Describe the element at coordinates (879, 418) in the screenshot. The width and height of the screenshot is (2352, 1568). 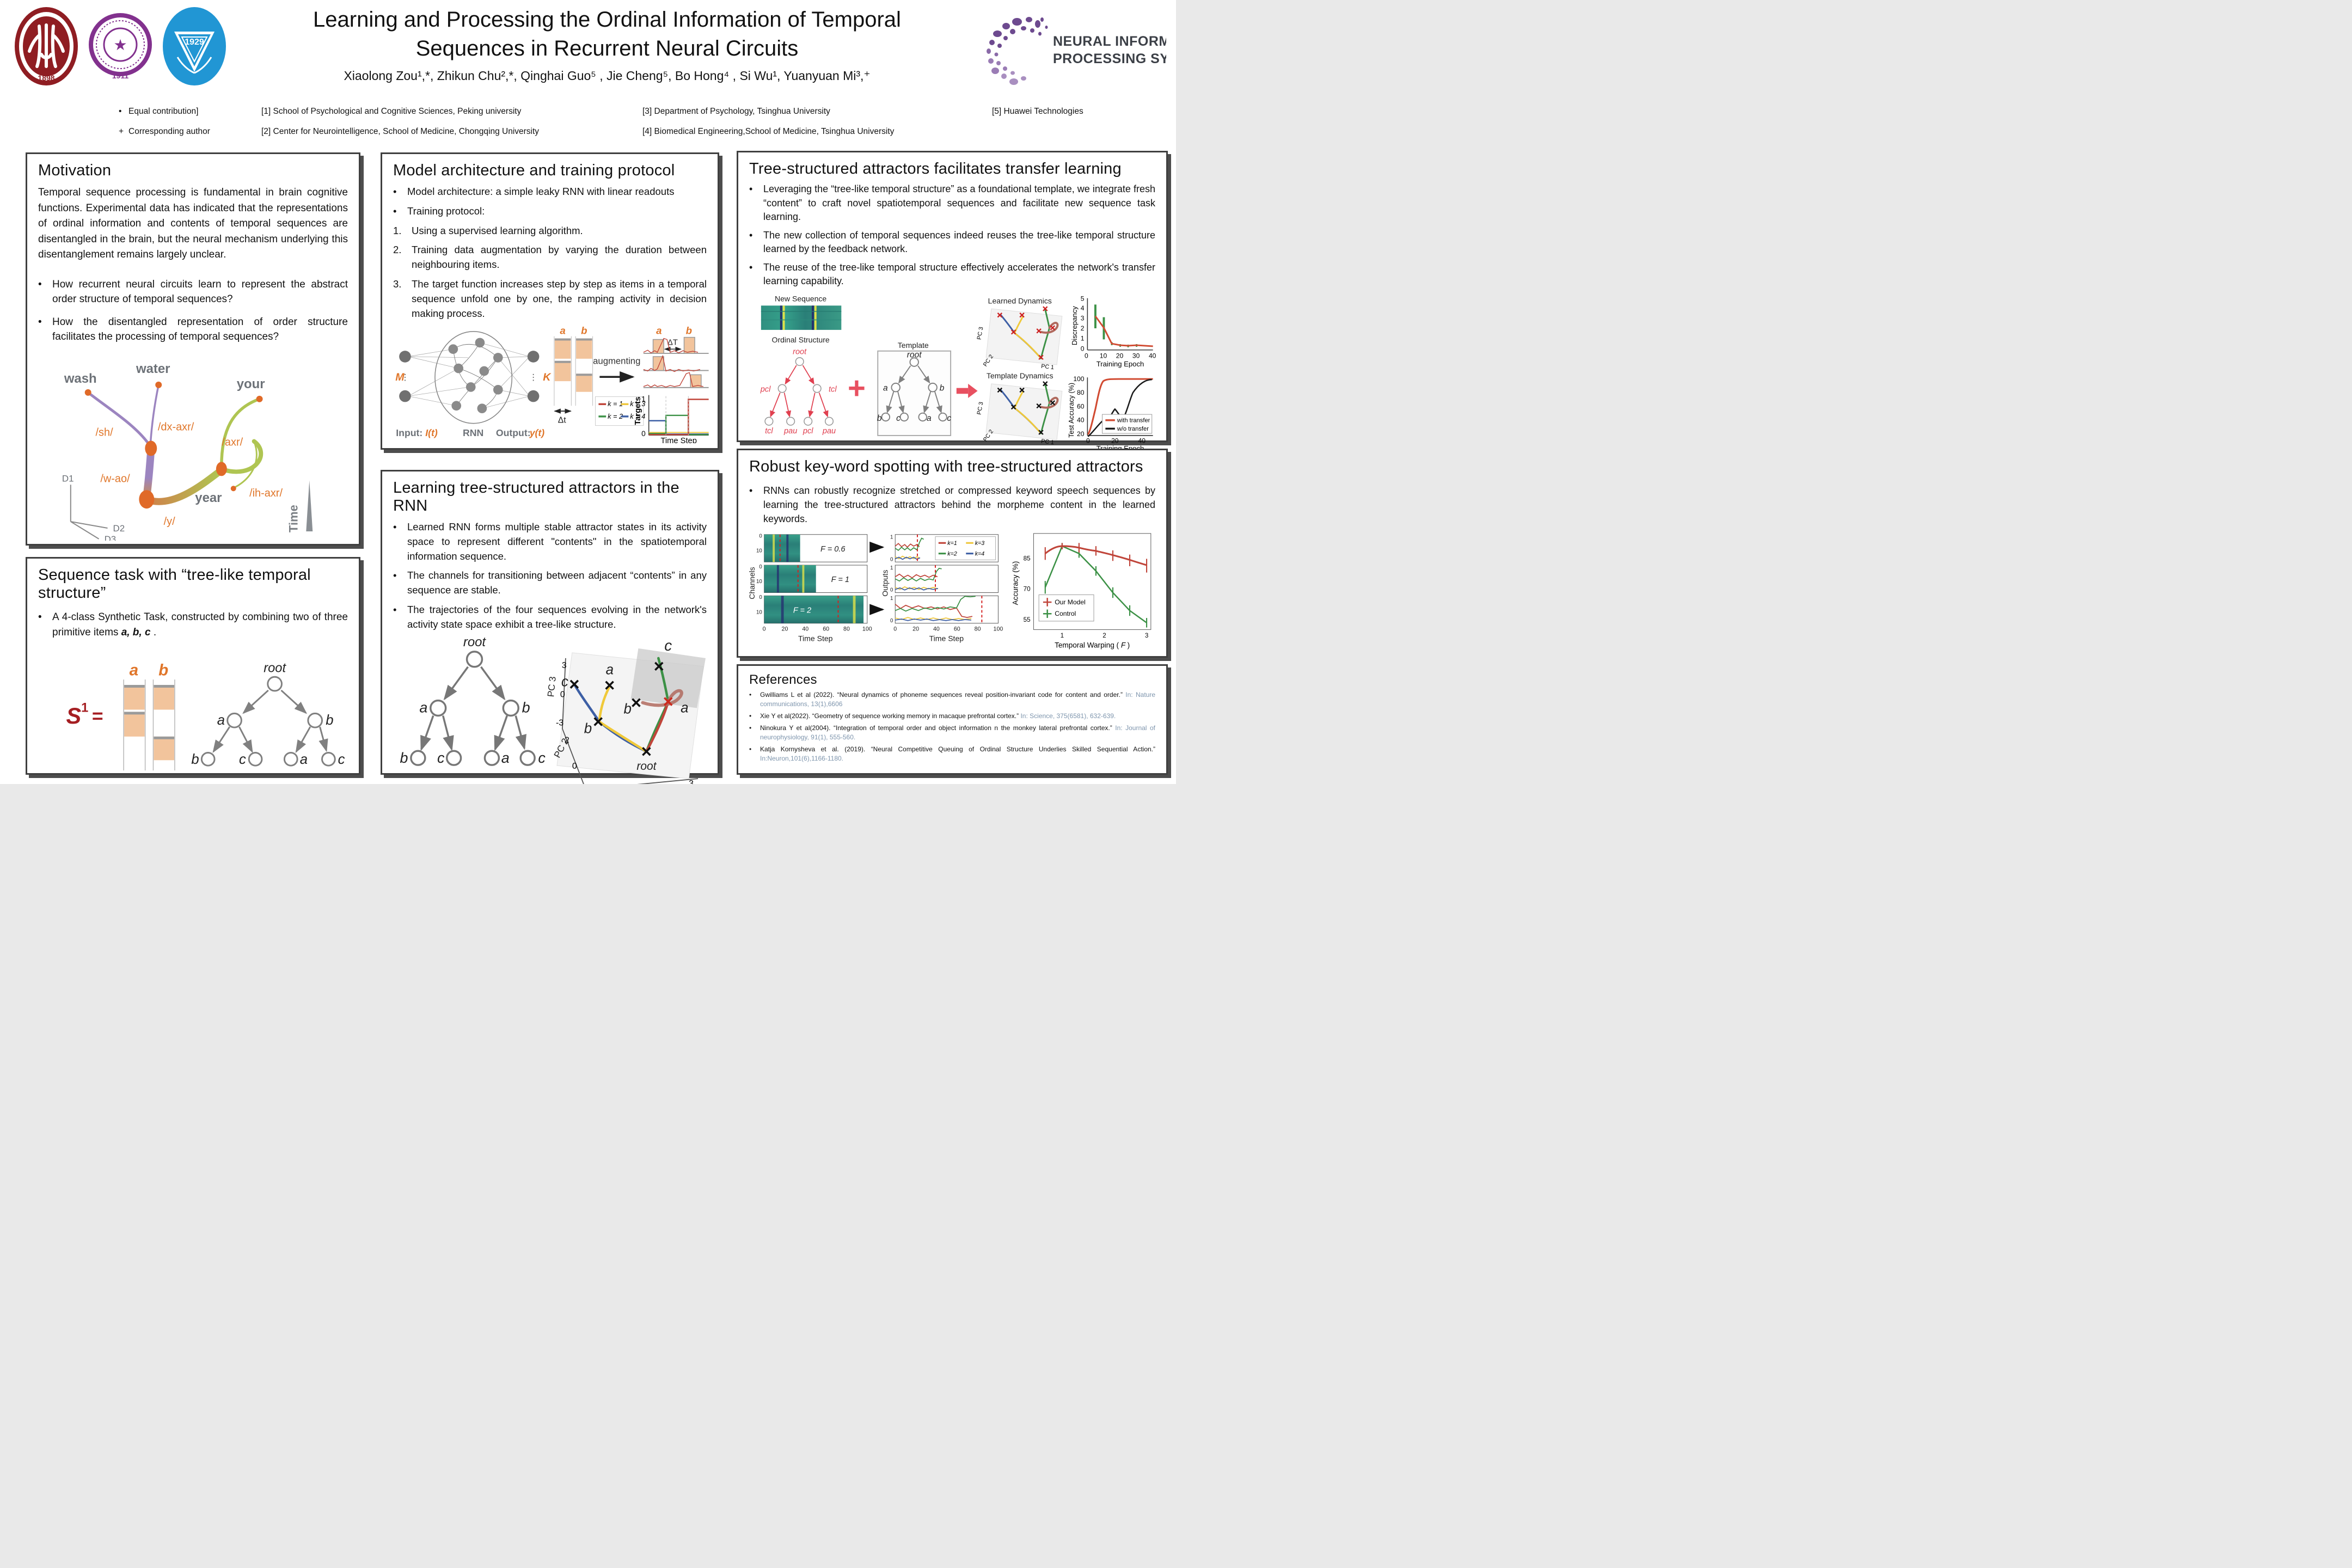
I see `template-leaf-b: b` at that location.